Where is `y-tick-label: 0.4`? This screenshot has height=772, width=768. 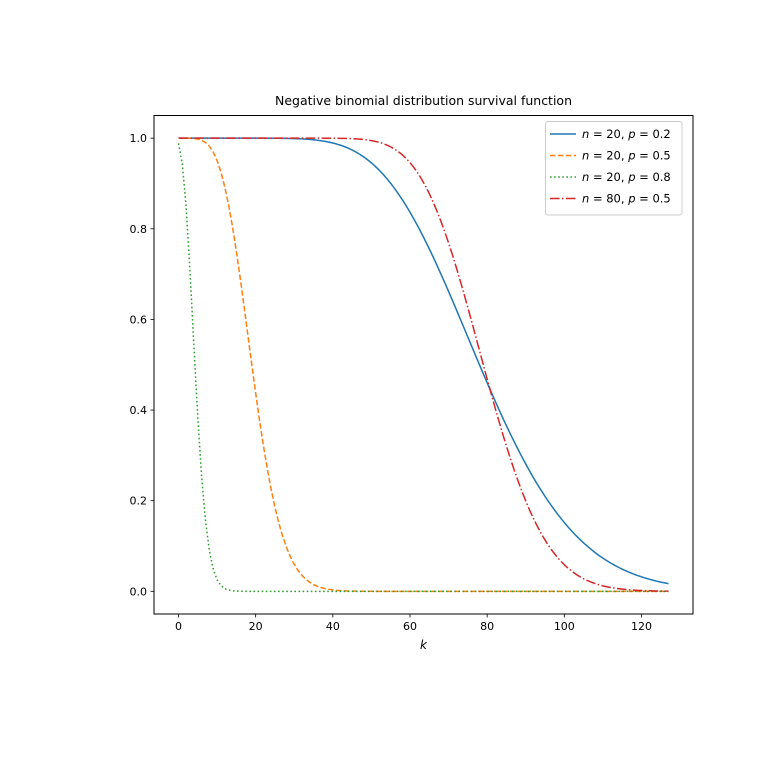
y-tick-label: 0.4 is located at coordinates (139, 410).